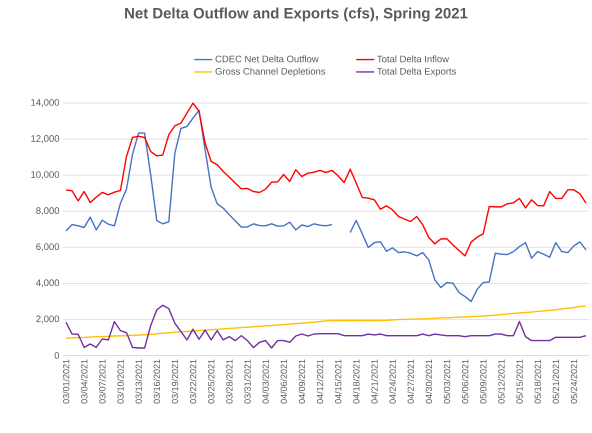 The height and width of the screenshot is (433, 592). What do you see at coordinates (338, 381) in the screenshot?
I see `x-tick-label: 04/15/2021` at bounding box center [338, 381].